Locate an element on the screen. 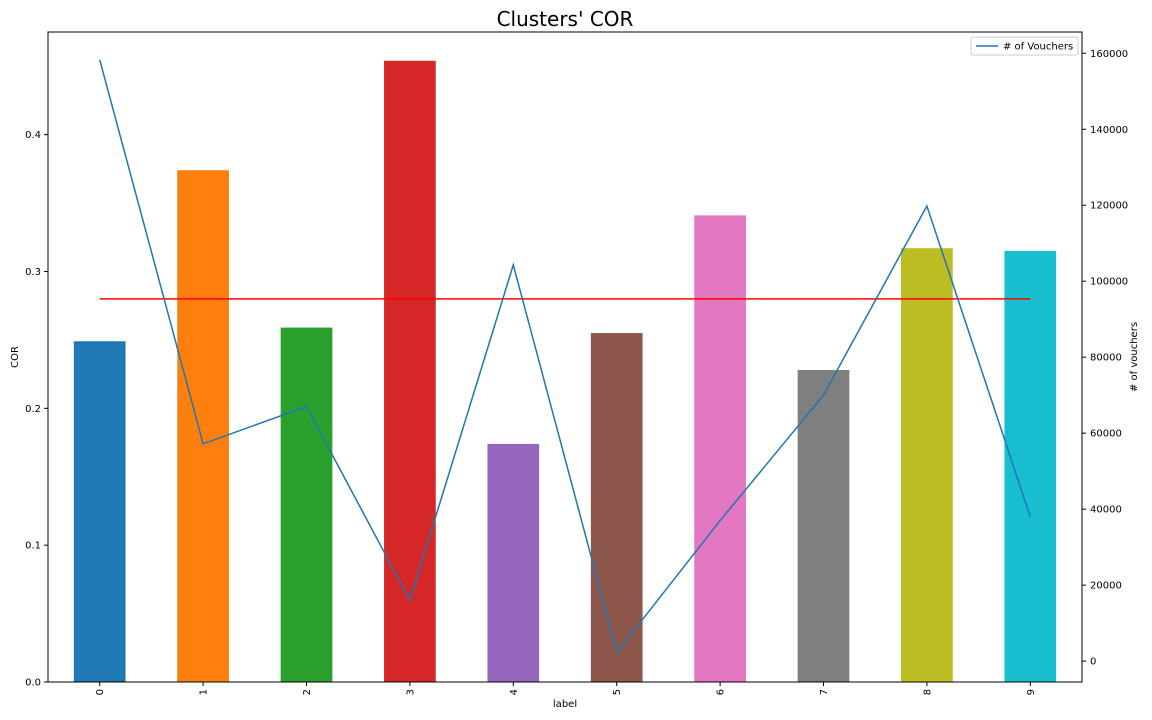 This screenshot has width=1152, height=720. x-tick-label: 3 is located at coordinates (410, 692).